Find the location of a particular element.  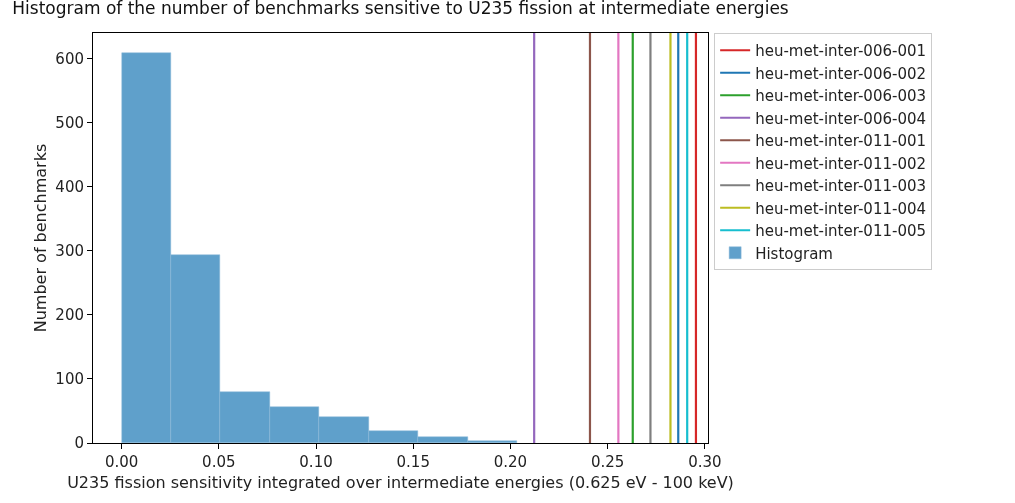

x-tick-label: 0.10 is located at coordinates (316, 462).